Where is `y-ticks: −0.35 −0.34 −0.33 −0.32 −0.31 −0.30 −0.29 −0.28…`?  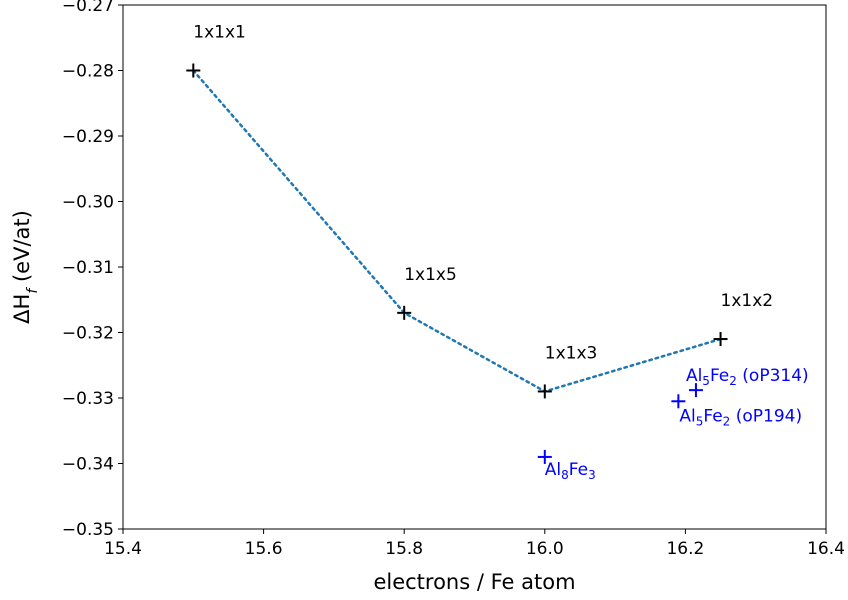 y-ticks: −0.35 −0.34 −0.33 −0.32 −0.31 −0.30 −0.29 −0.28… is located at coordinates (92, 270).